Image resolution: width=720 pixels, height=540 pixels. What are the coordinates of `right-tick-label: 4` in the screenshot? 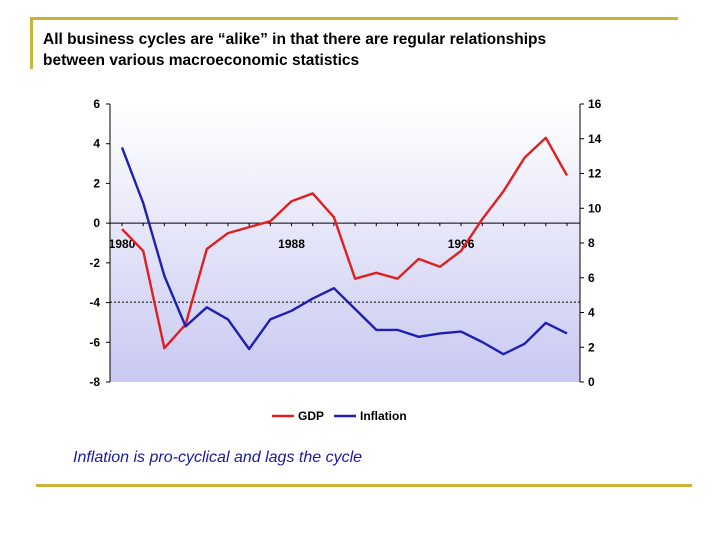 It's located at (591, 313).